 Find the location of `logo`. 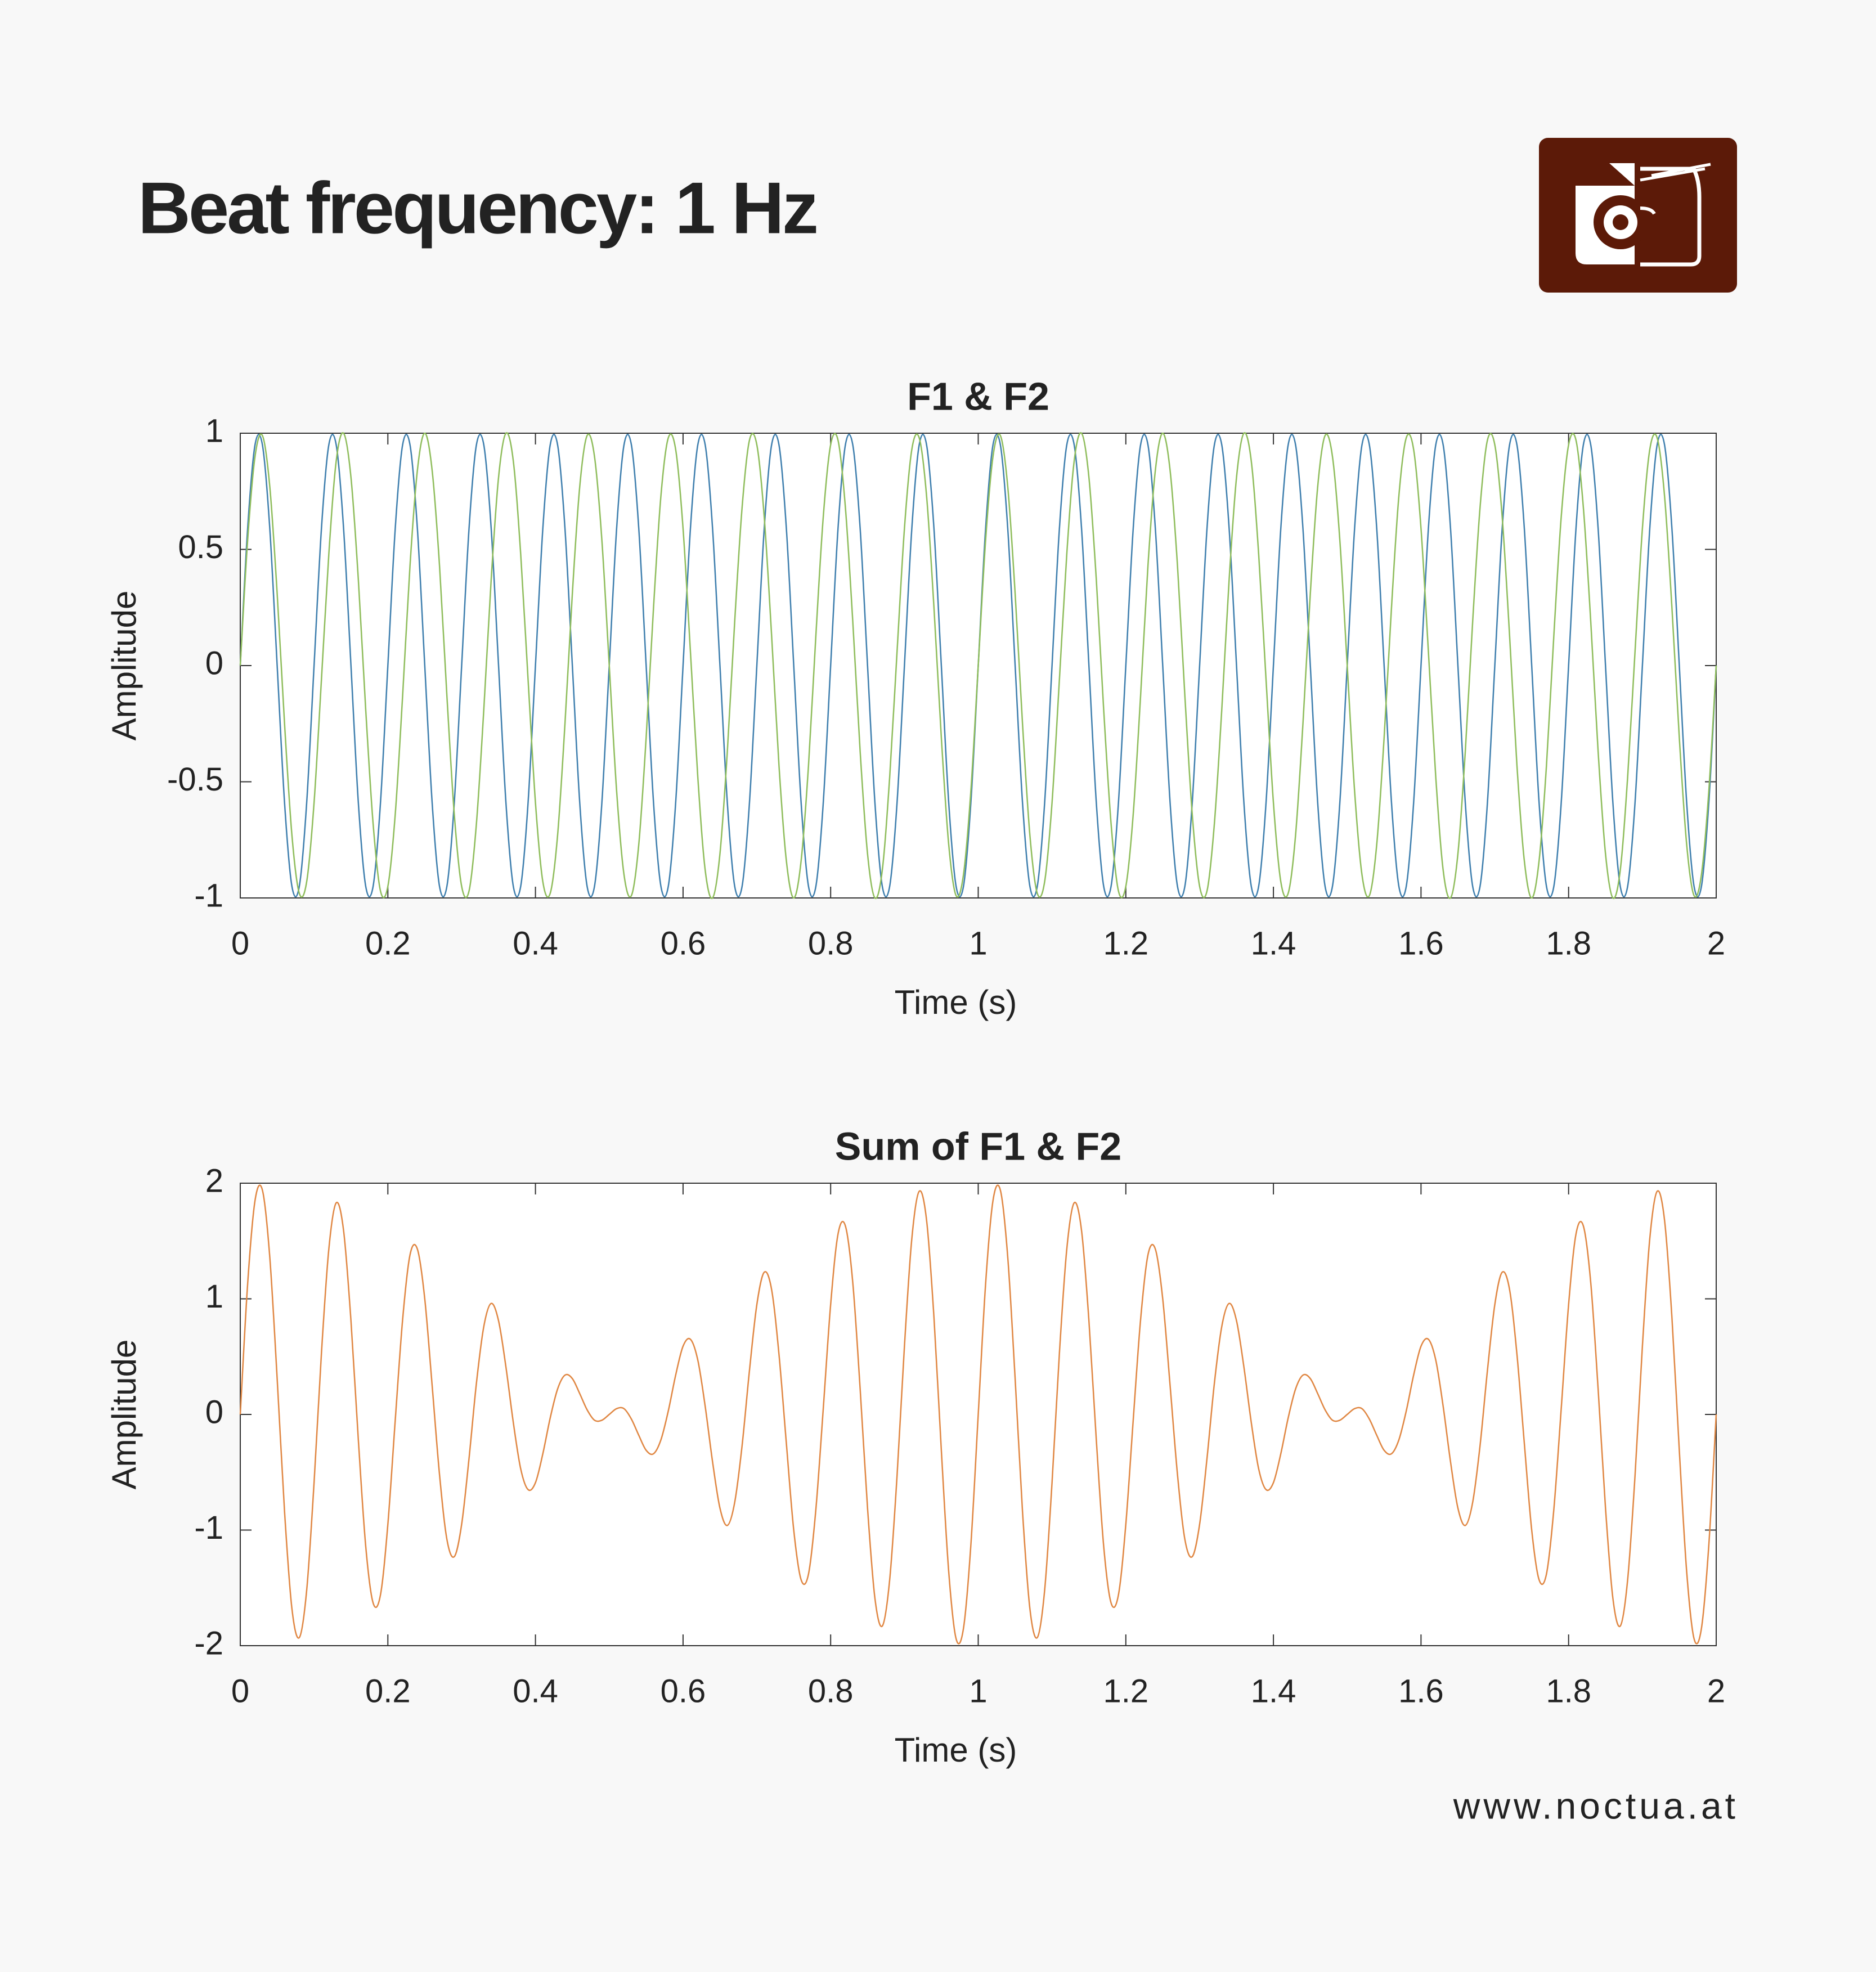

logo is located at coordinates (1638, 215).